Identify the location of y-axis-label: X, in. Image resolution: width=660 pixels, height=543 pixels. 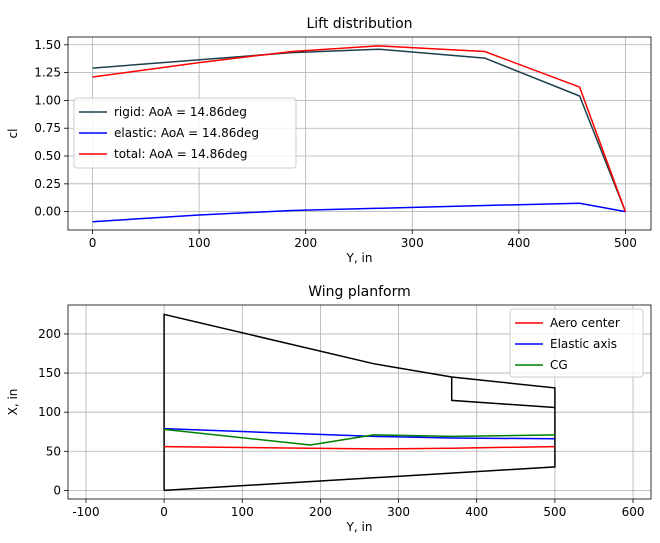
(13, 402).